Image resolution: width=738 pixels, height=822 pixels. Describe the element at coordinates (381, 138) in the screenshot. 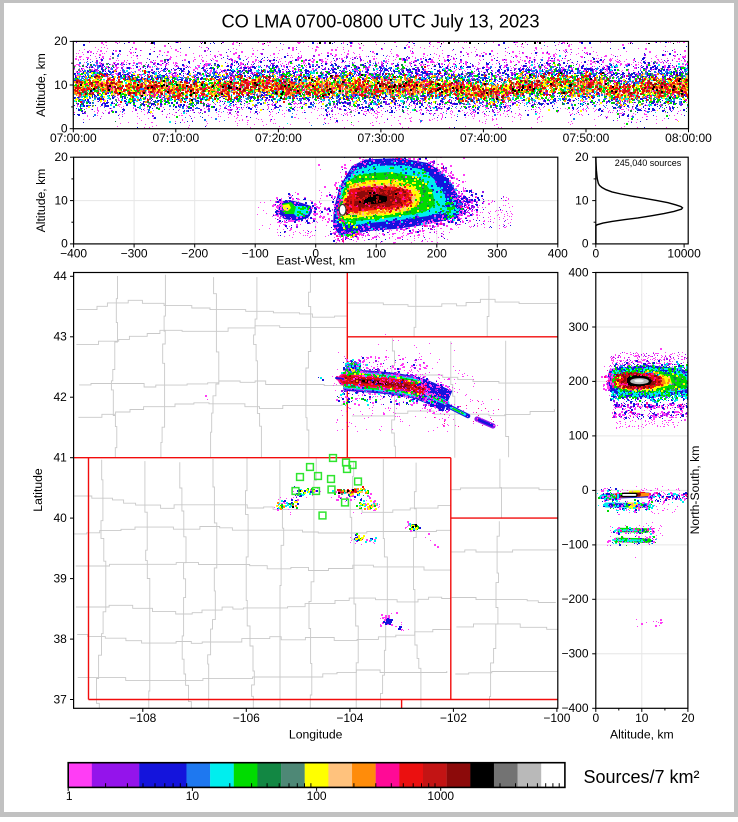

I see `svg-text: 07:30:00` at that location.